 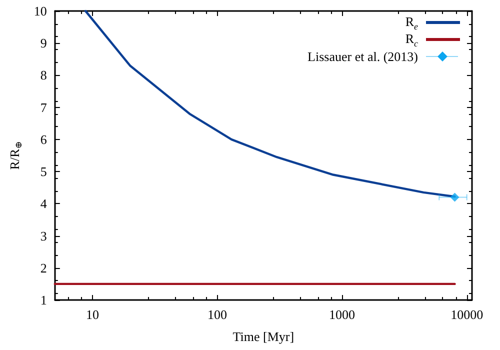 I want to click on y-tick-label: 7, so click(x=44, y=107).